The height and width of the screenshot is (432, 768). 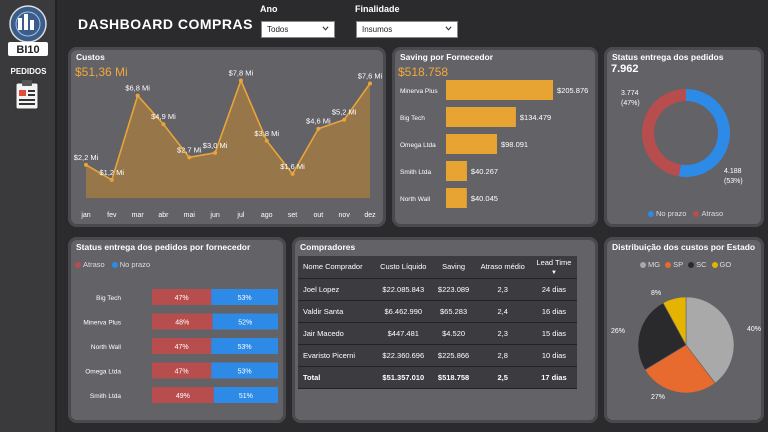 What do you see at coordinates (484, 171) in the screenshot?
I see `saving-data-label: $40.267` at bounding box center [484, 171].